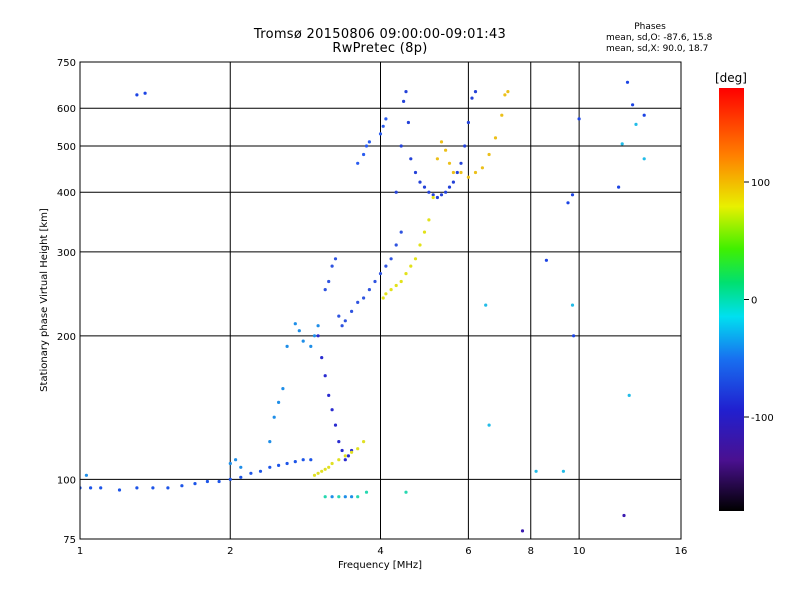 The height and width of the screenshot is (600, 800). Describe the element at coordinates (66, 480) in the screenshot. I see `y-tick-label: 100` at that location.